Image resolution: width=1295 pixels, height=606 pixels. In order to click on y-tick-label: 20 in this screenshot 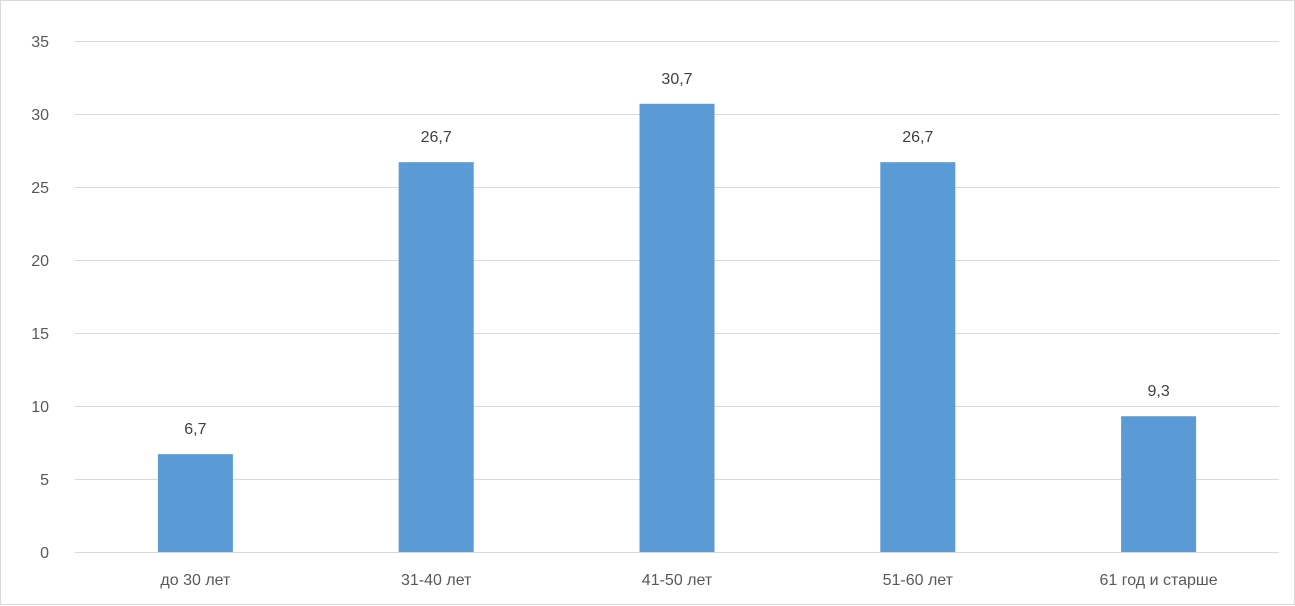, I will do `click(40, 261)`.